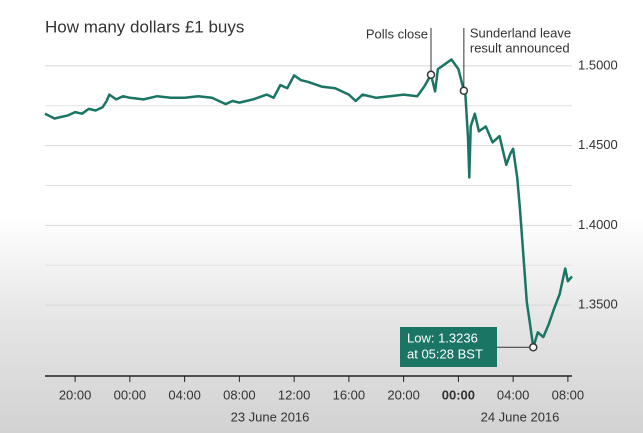 This screenshot has height=433, width=643. I want to click on annotation-box, so click(448, 347).